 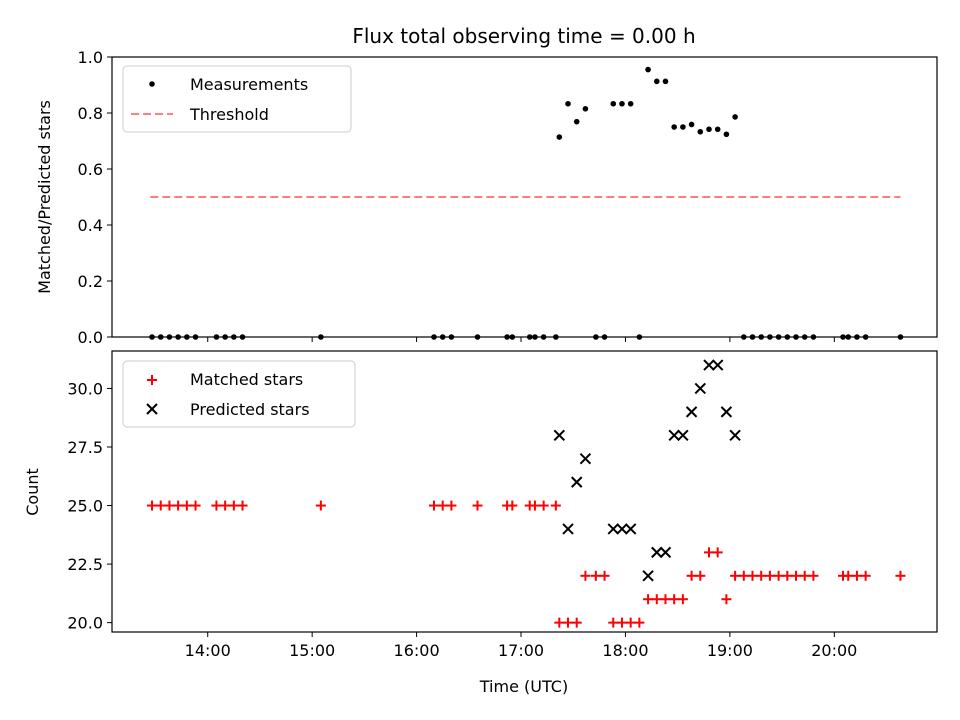 What do you see at coordinates (152, 380) in the screenshot?
I see `legend-matched-marker` at bounding box center [152, 380].